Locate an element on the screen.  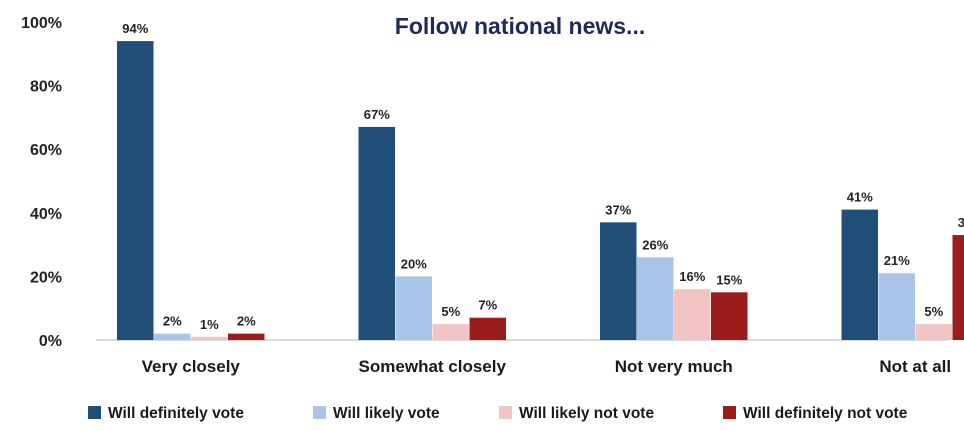
data-label: 1% is located at coordinates (209, 324).